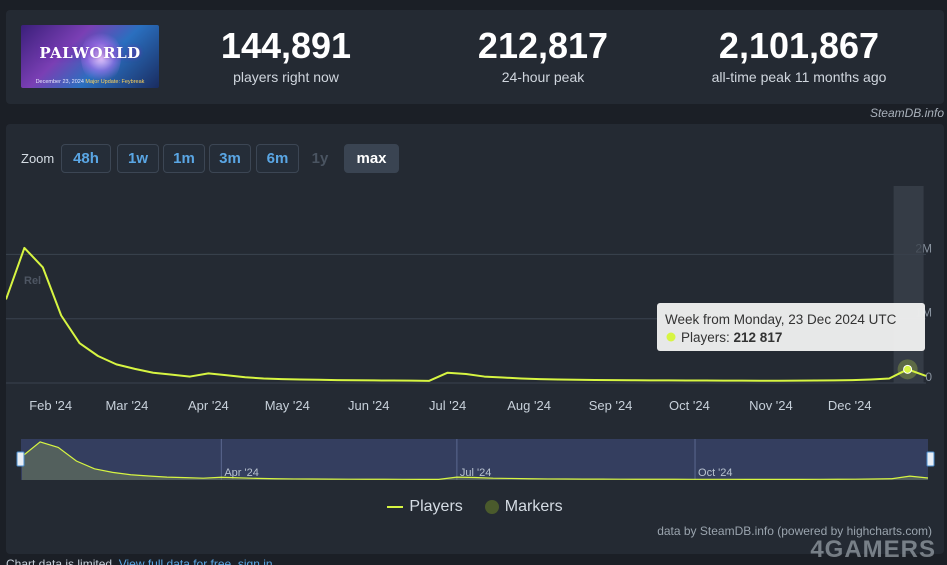  I want to click on x-tick-label: Aug '24, so click(529, 405).